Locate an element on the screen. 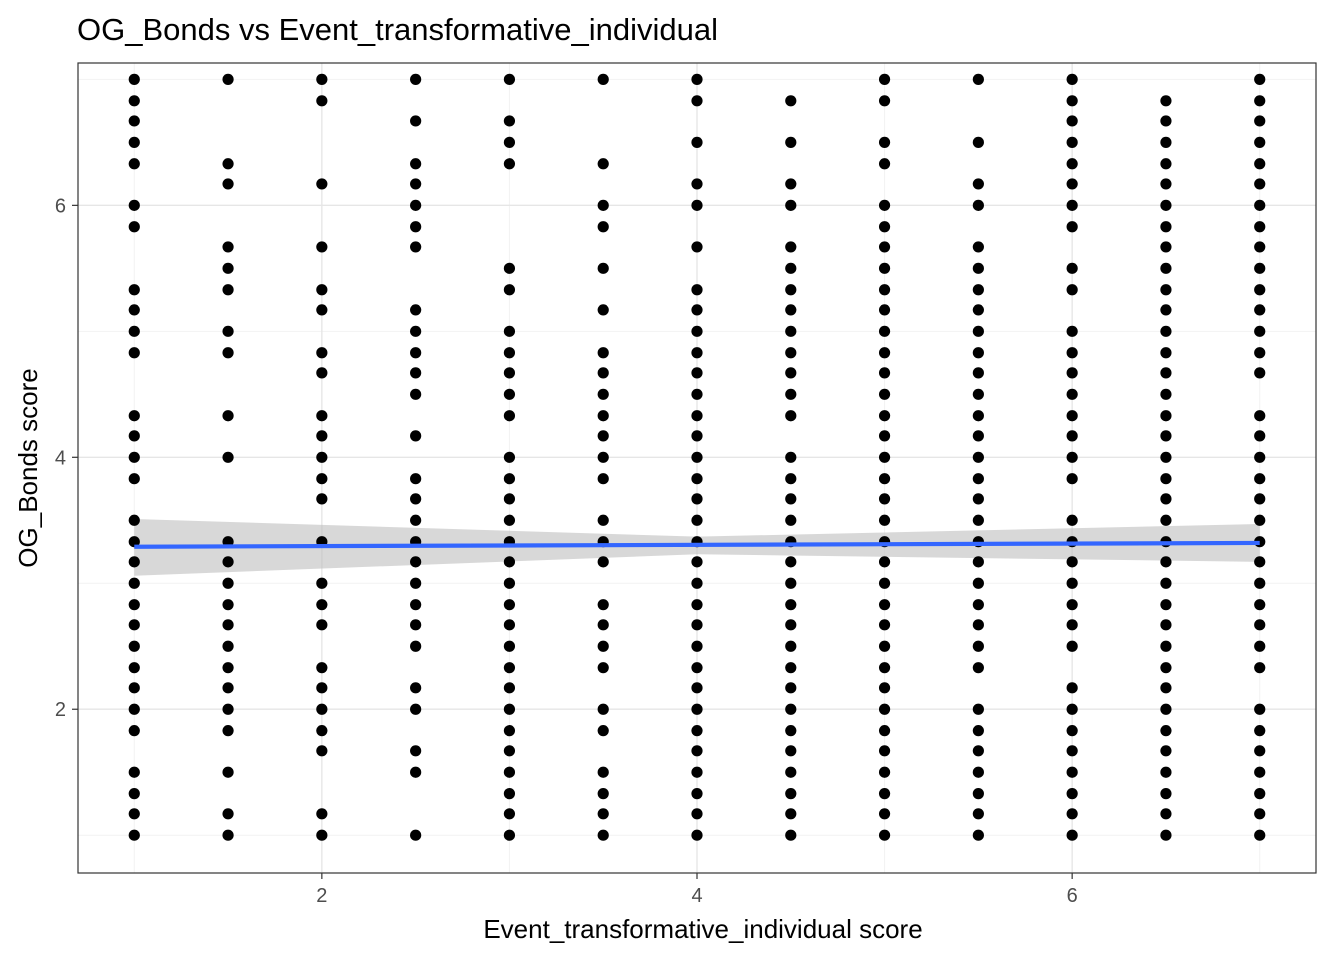 Image resolution: width=1344 pixels, height=960 pixels. x-tick-label: 4 is located at coordinates (696, 896).